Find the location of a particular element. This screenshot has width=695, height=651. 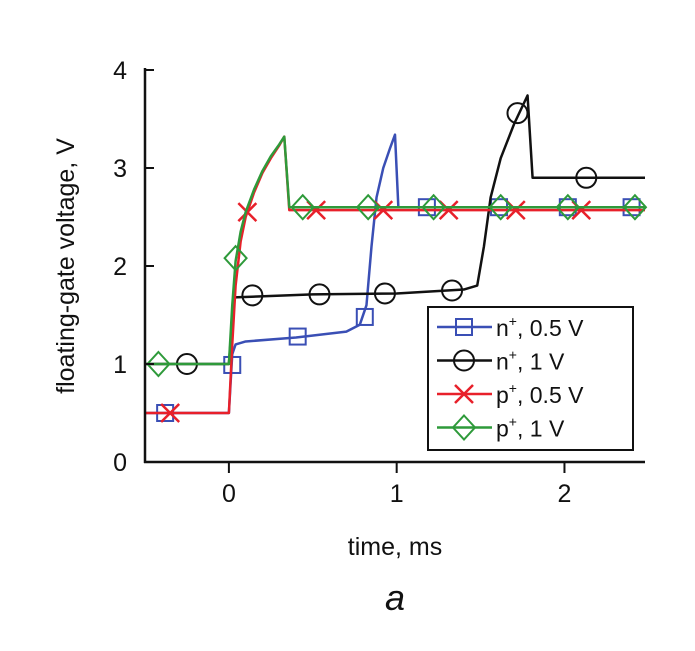

legend-label: n+, 0.5 V is located at coordinates (540, 327).